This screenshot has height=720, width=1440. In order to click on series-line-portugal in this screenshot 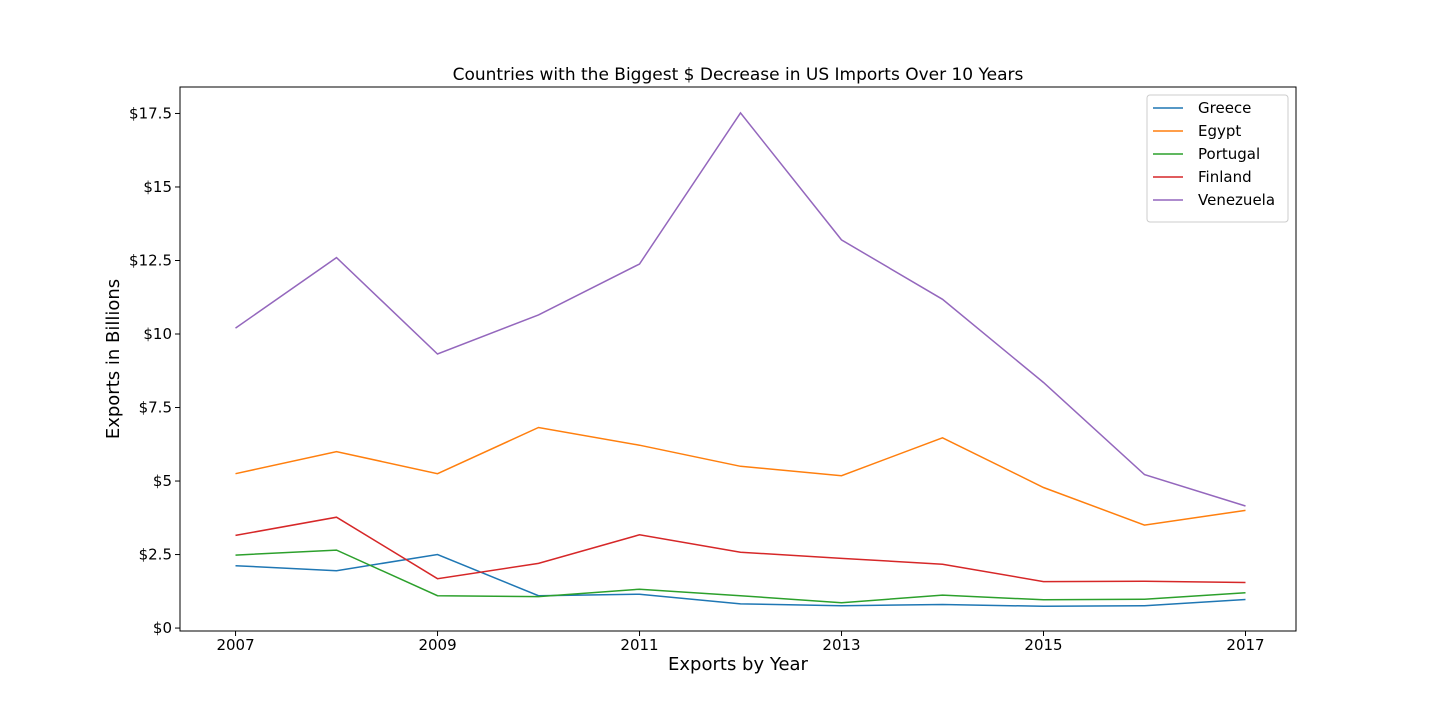, I will do `click(740, 576)`.